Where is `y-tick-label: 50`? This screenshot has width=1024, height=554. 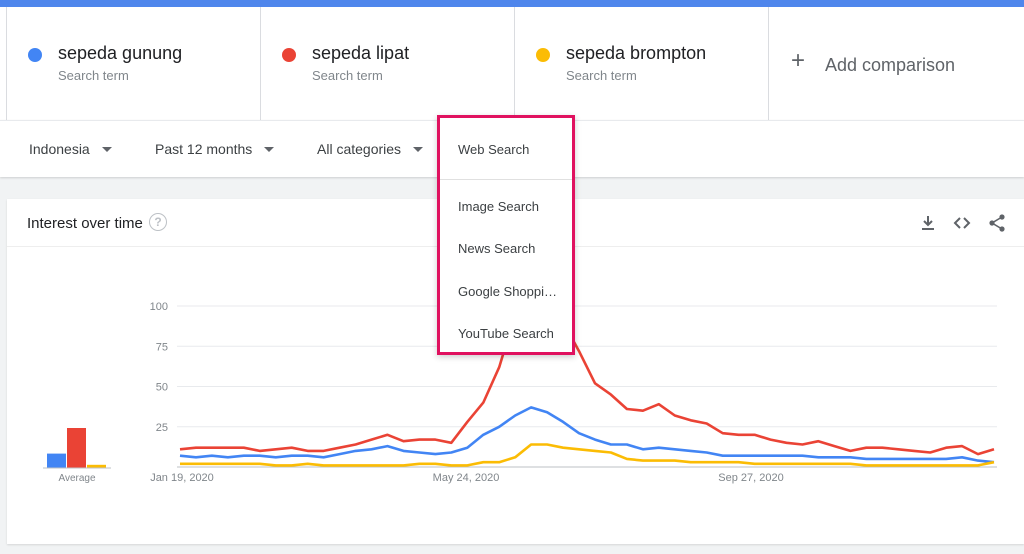 y-tick-label: 50 is located at coordinates (162, 388).